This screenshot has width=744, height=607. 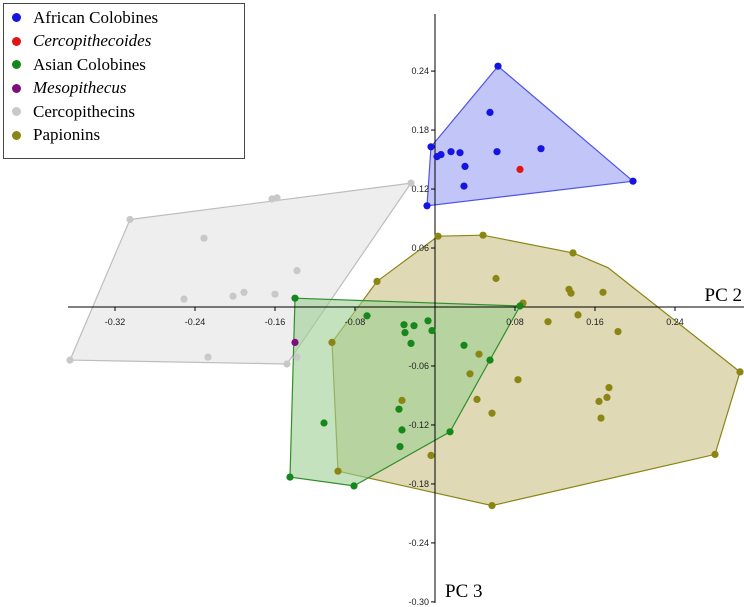 What do you see at coordinates (128, 136) in the screenshot?
I see `legend-item-papionins: Papionins` at bounding box center [128, 136].